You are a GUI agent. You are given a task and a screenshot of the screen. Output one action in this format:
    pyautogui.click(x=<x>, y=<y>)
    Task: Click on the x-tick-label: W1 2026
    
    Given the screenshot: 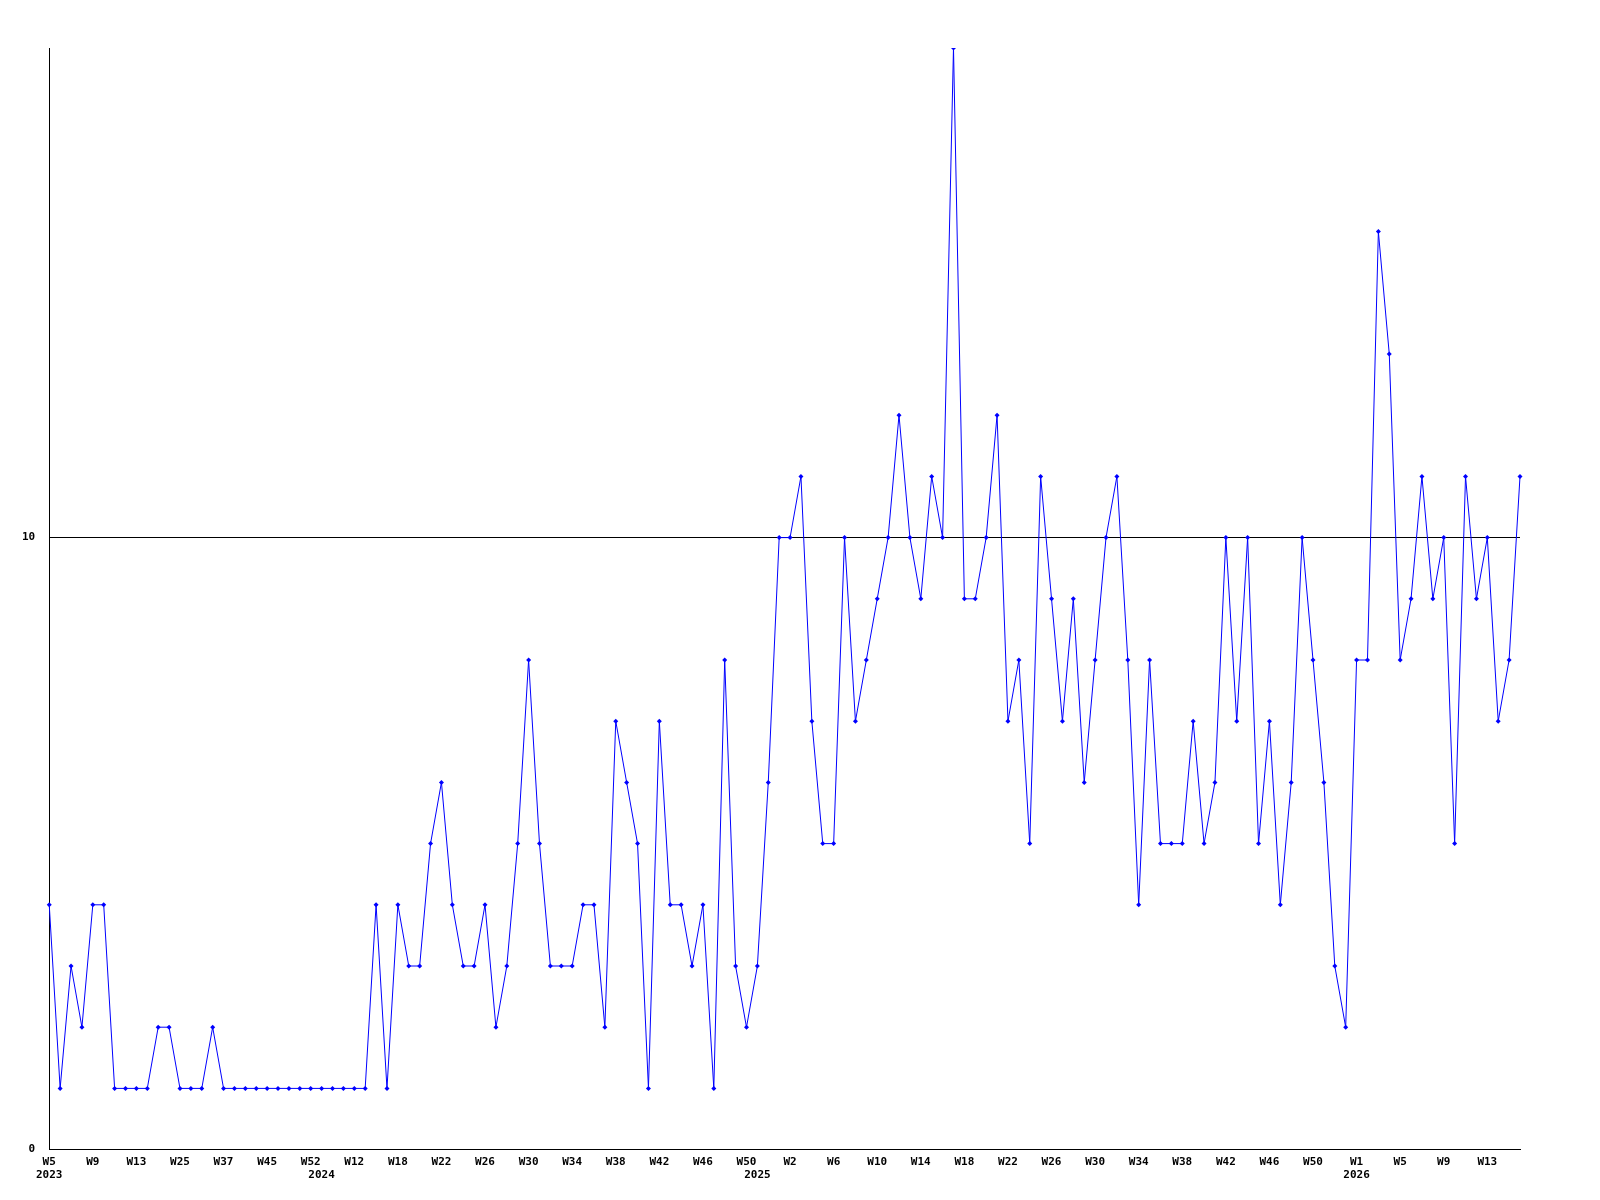 What is the action you would take?
    pyautogui.click(x=1357, y=1168)
    